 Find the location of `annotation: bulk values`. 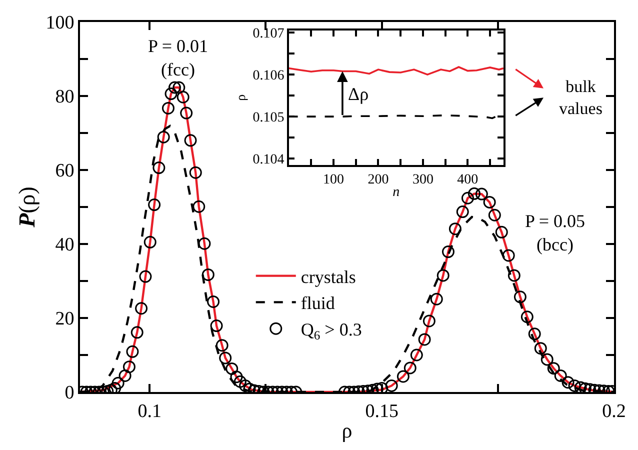

annotation: bulk values is located at coordinates (580, 97).